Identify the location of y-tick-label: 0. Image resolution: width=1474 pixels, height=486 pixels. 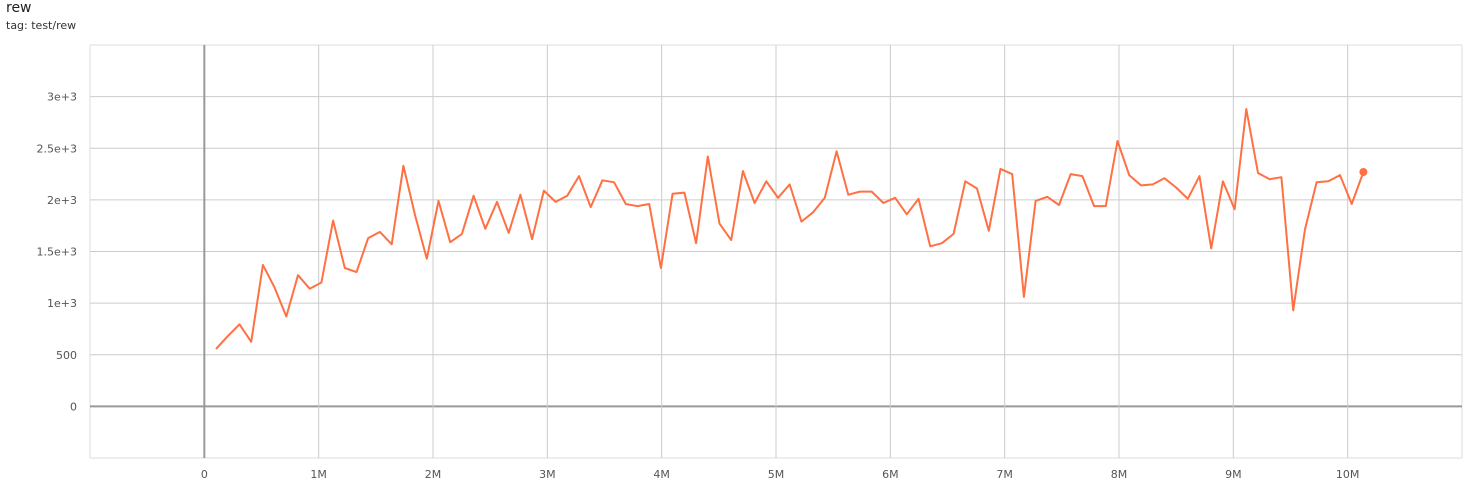
(73, 406).